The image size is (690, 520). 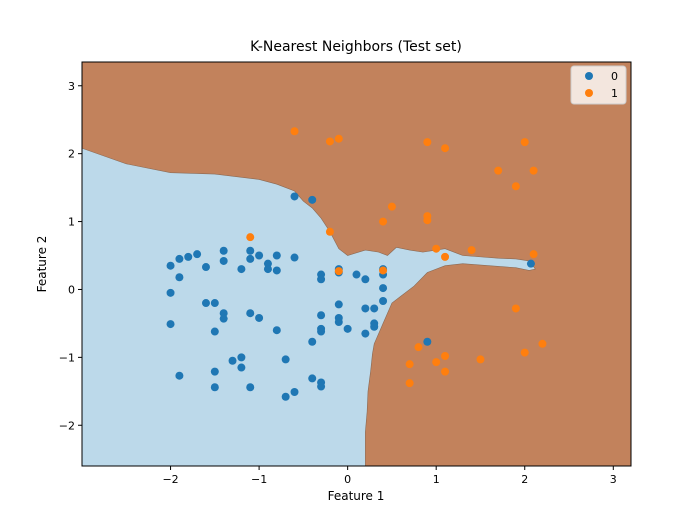 I want to click on legend-label-class-1: 1, so click(x=614, y=93).